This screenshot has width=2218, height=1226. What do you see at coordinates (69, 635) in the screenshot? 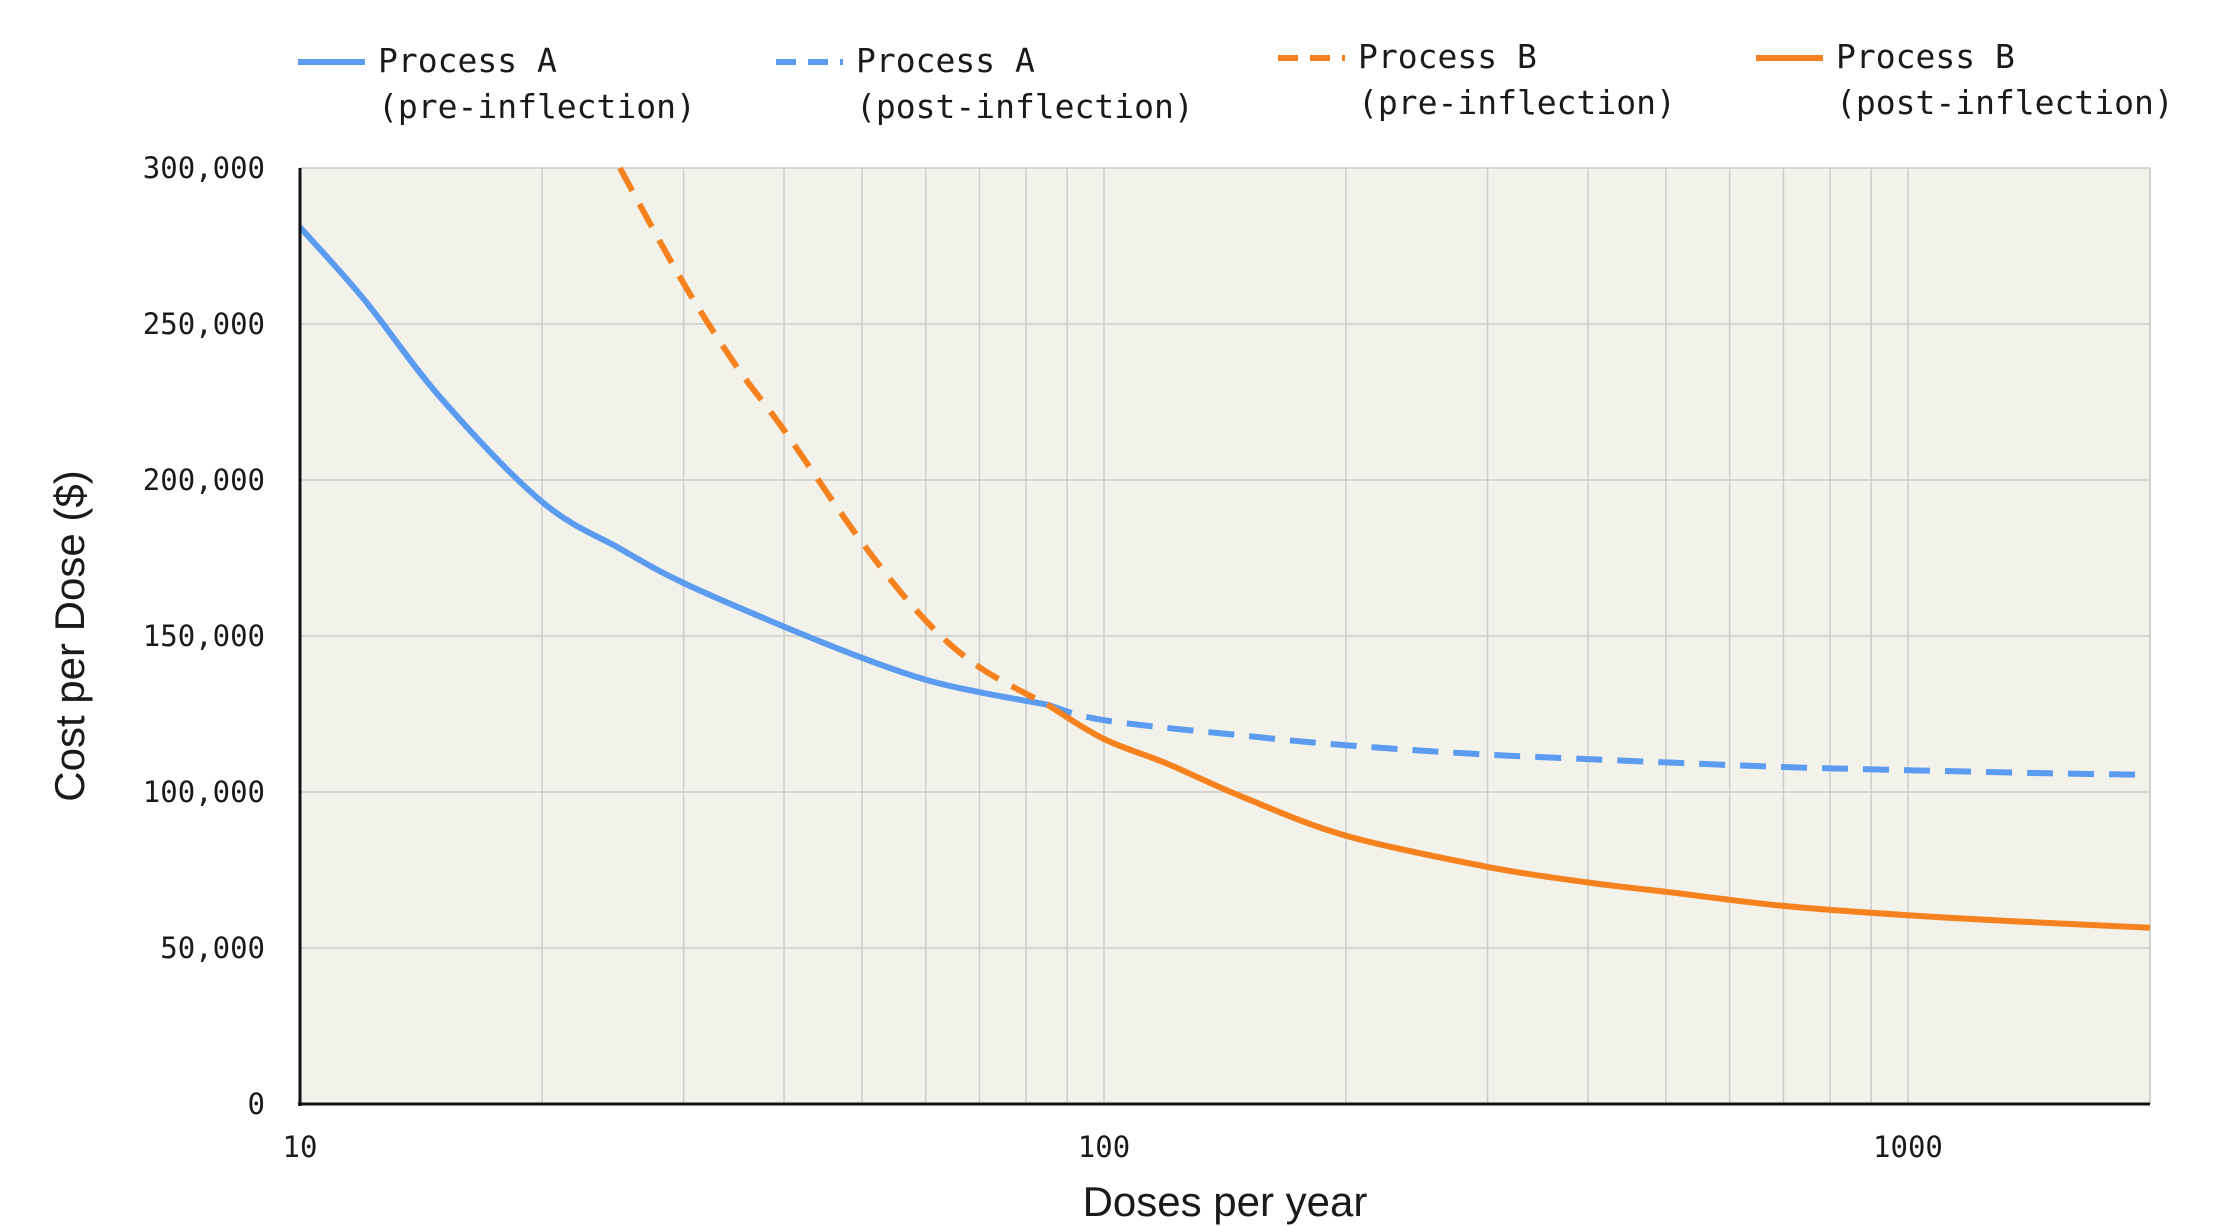
I see `y-axis-title: Cost per Dose ($)` at bounding box center [69, 635].